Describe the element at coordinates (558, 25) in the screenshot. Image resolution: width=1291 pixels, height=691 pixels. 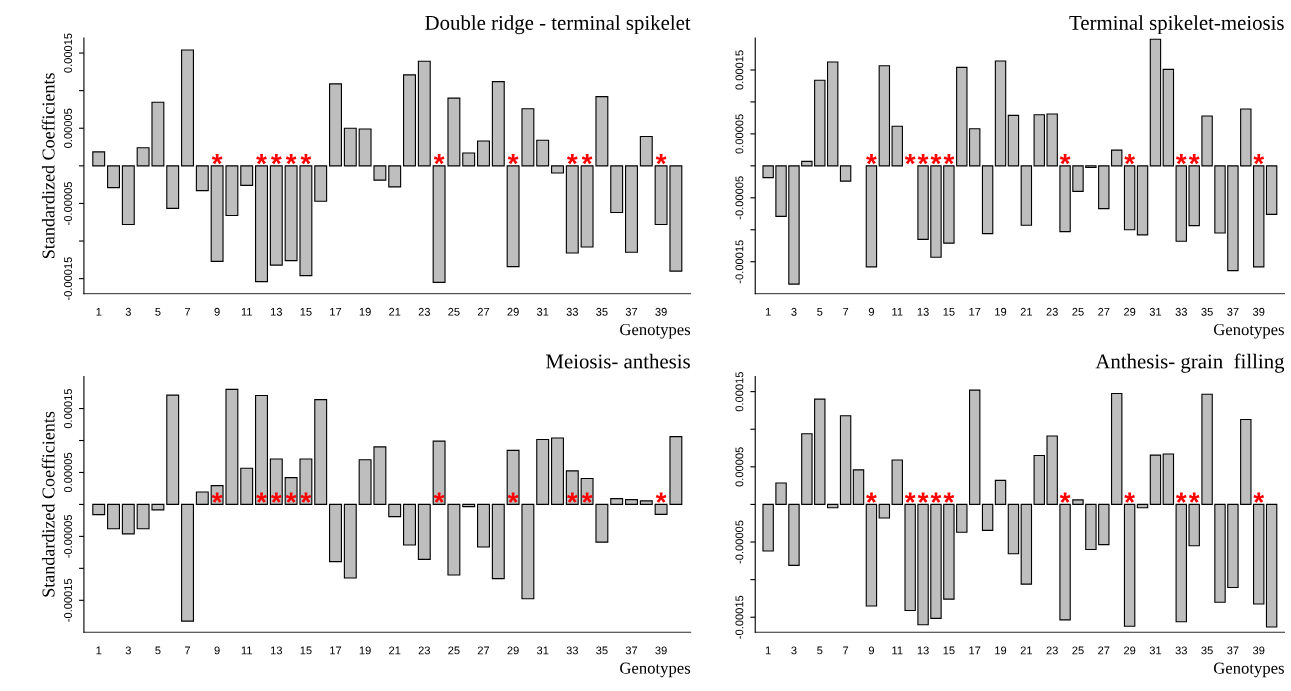
I see `chart-title: Double ridge - terminal spikelet` at that location.